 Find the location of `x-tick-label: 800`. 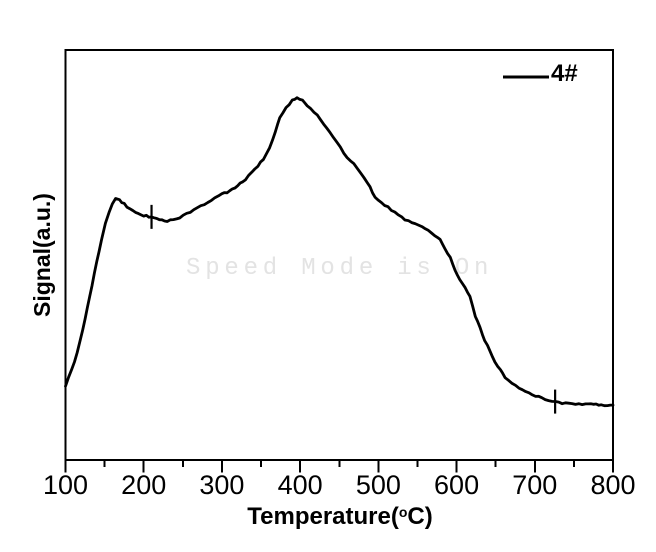

x-tick-label: 800 is located at coordinates (613, 485).